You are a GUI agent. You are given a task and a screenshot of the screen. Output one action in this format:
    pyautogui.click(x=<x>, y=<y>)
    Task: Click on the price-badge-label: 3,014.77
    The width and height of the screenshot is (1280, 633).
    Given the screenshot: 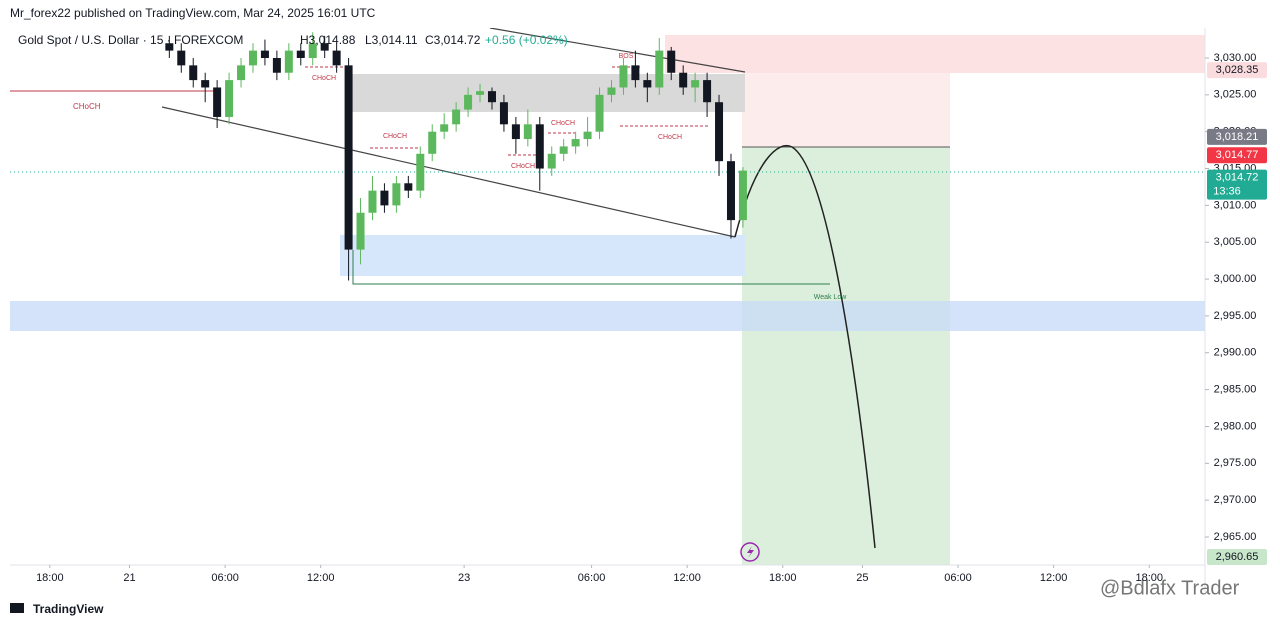 What is the action you would take?
    pyautogui.click(x=1237, y=155)
    